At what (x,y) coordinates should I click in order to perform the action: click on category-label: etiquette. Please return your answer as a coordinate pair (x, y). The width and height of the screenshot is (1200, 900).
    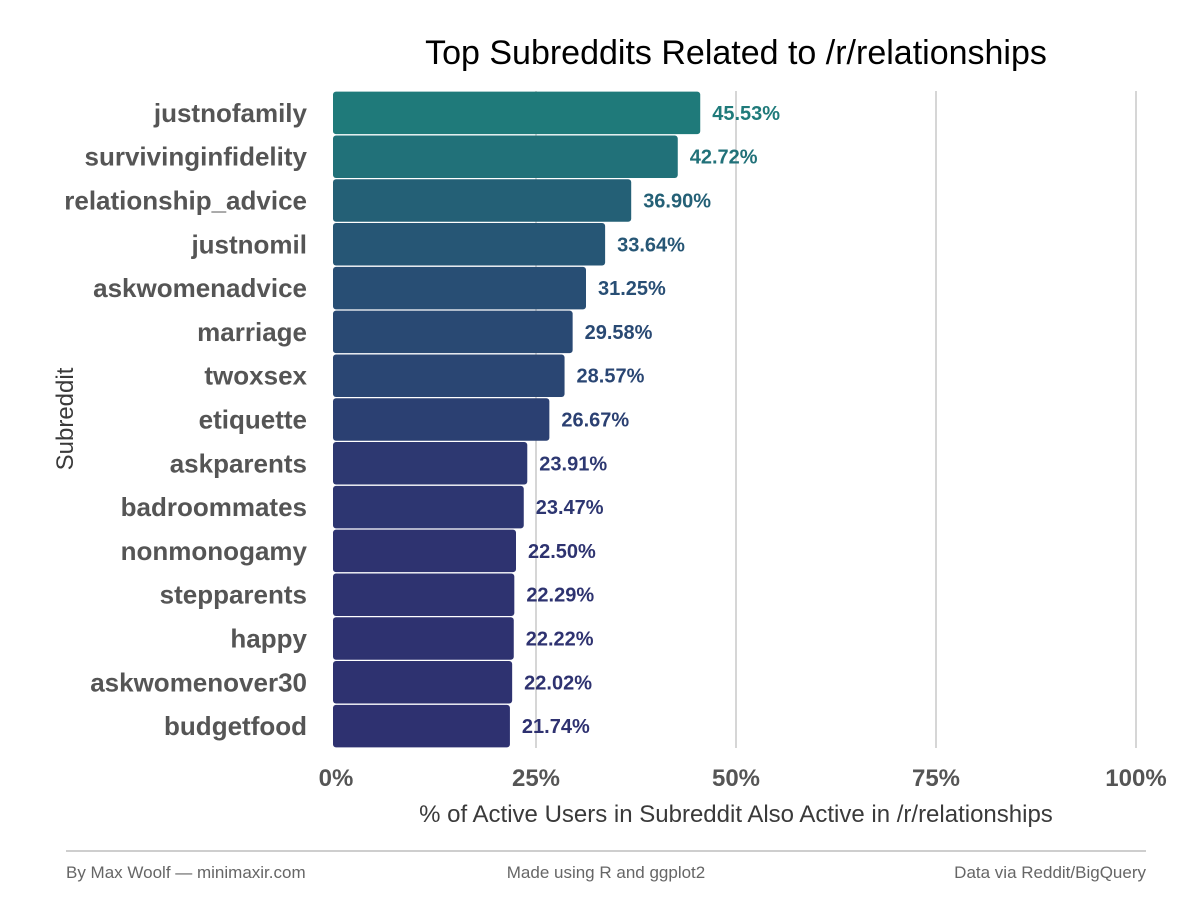
    Looking at the image, I should click on (253, 420).